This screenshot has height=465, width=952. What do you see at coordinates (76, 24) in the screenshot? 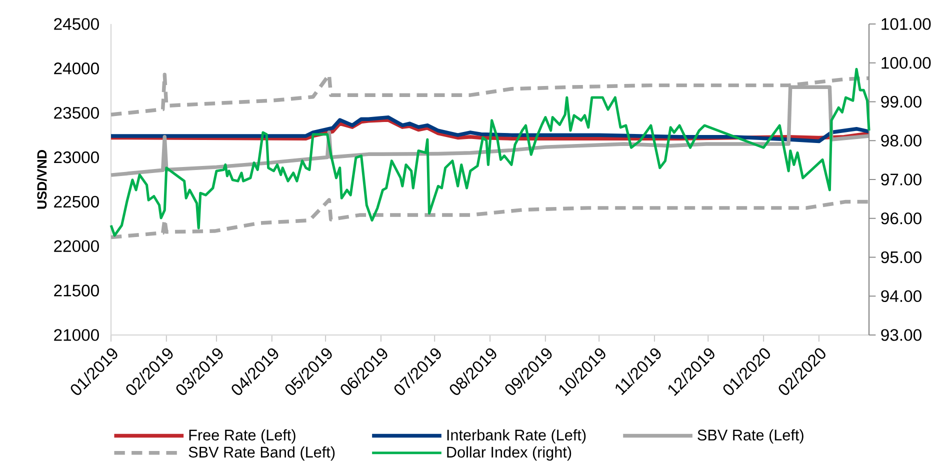
I see `y-tick-label: 24500` at bounding box center [76, 24].